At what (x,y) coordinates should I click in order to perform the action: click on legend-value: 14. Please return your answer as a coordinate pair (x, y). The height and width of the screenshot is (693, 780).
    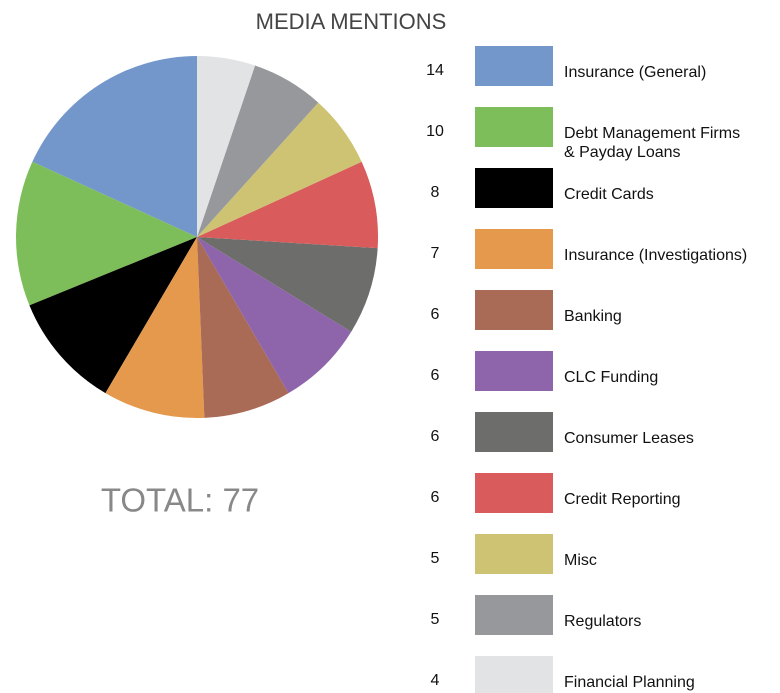
    Looking at the image, I should click on (435, 70).